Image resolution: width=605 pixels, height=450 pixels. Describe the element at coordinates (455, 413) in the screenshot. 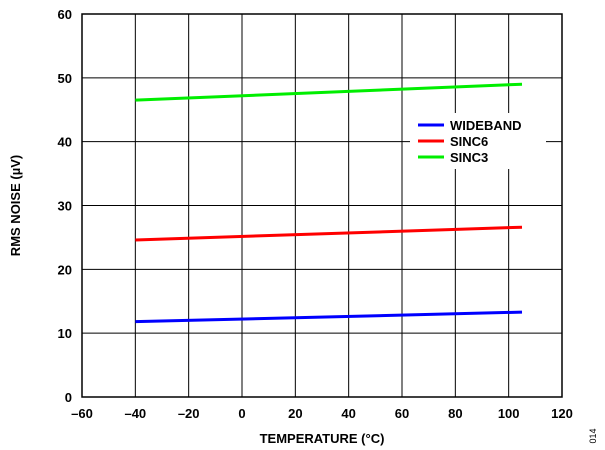

I see `x-tick-label: 80` at that location.